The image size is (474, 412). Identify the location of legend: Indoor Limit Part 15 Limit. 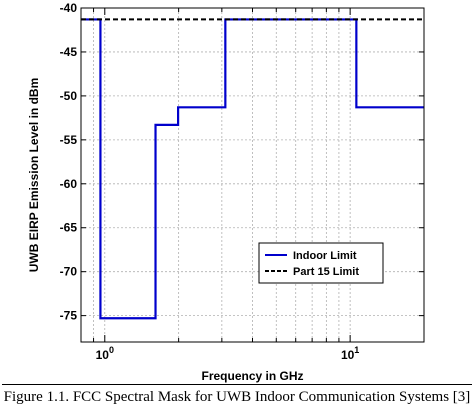
(321, 263).